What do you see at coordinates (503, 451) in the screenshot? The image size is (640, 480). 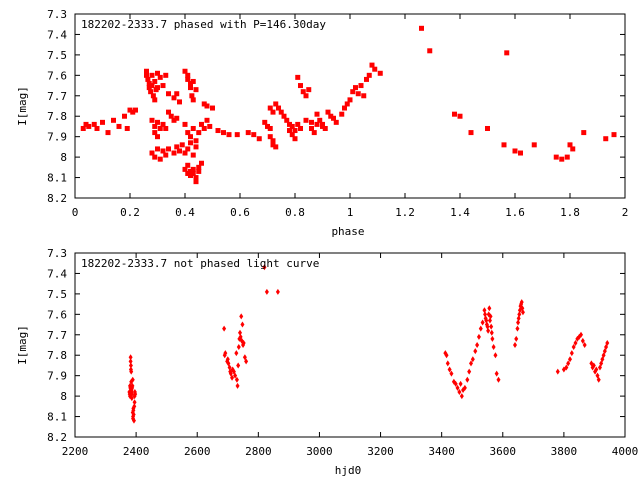 I see `x-tick-label-lightcurve: 3600` at bounding box center [503, 451].